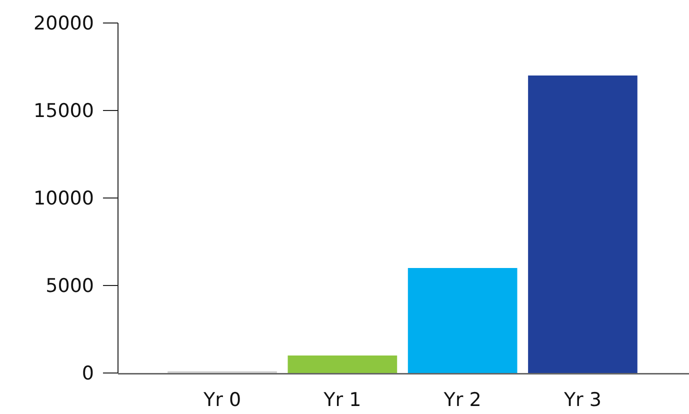 The width and height of the screenshot is (689, 414). I want to click on y-tick-label: 15000, so click(64, 111).